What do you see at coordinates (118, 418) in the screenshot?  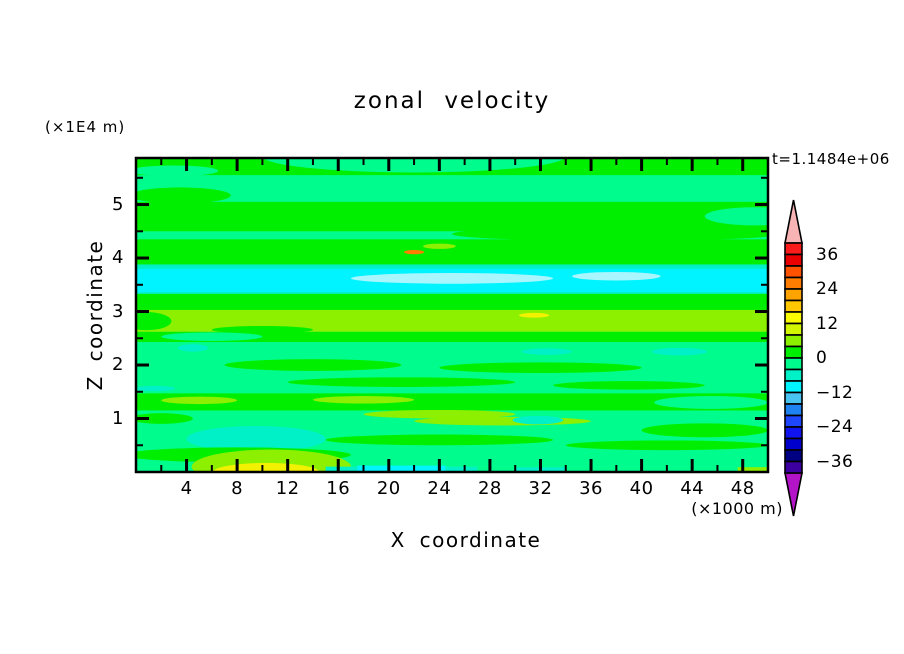 I see `y-tick-label: 1` at bounding box center [118, 418].